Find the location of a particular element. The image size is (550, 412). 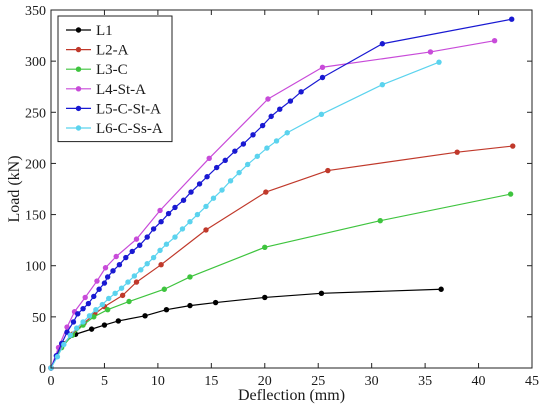

legend-item: L3-C is located at coordinates (97, 70).